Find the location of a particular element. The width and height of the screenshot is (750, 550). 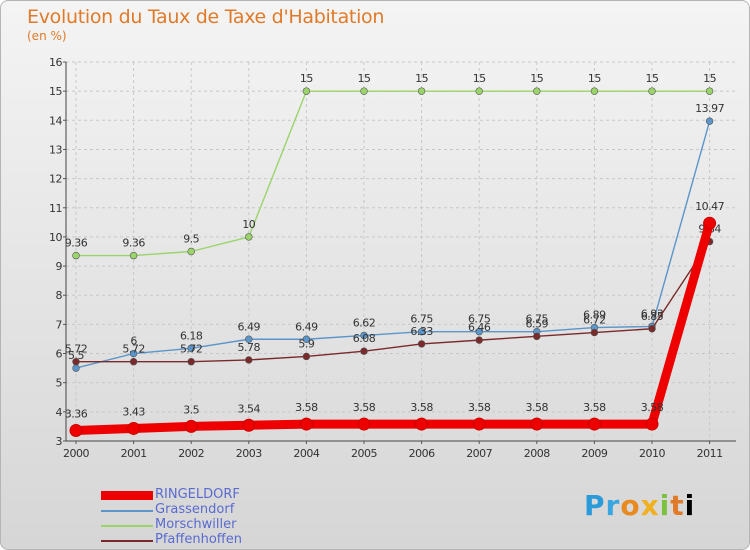

chart-subtitle: (en %) is located at coordinates (47, 36).